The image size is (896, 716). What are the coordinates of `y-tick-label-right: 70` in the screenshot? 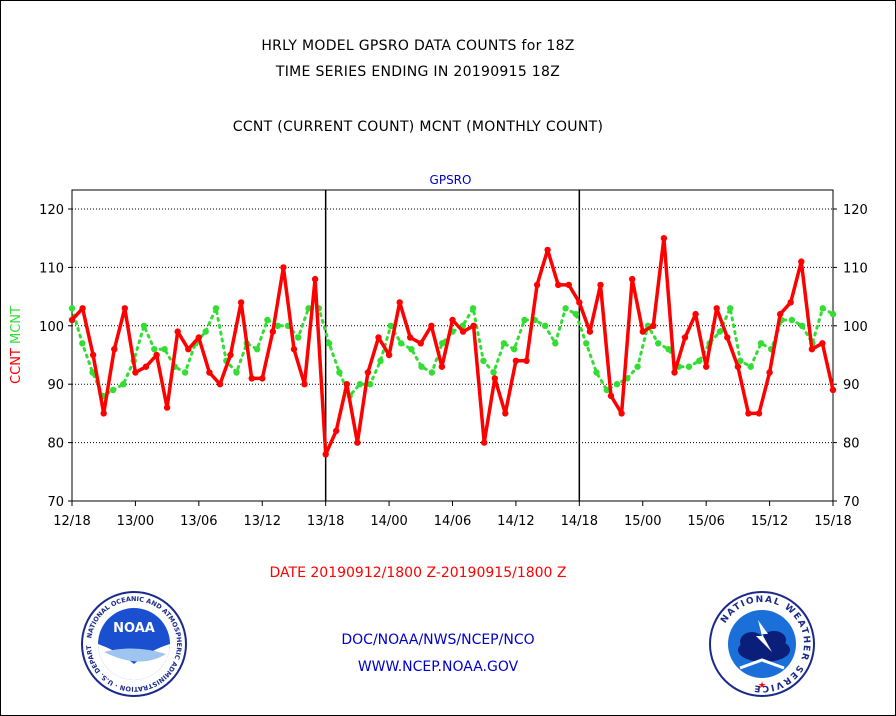 It's located at (851, 502).